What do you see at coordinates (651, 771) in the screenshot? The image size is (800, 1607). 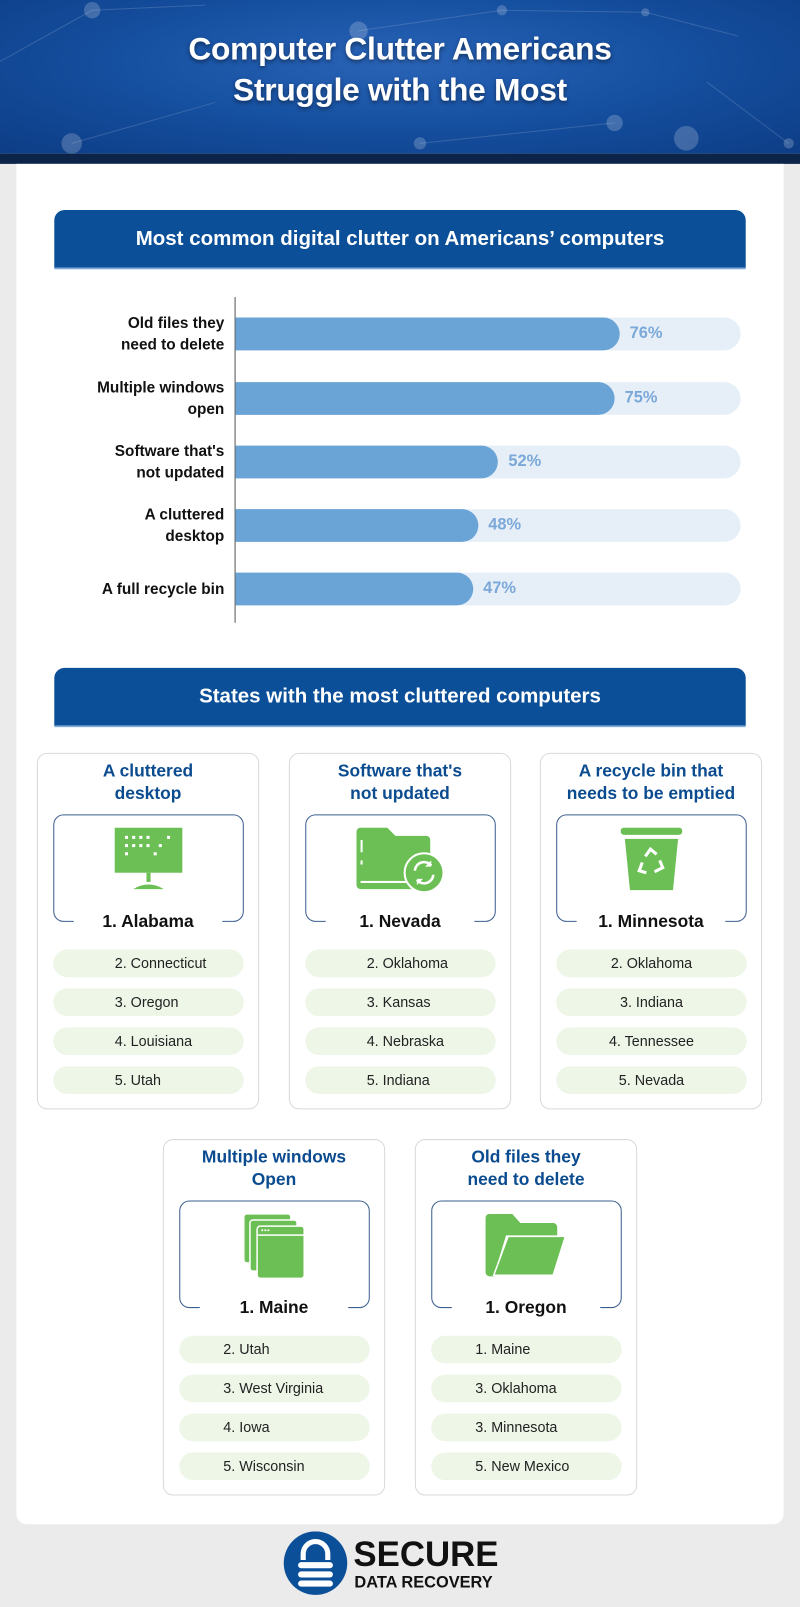 I see `card-title-line: A recycle bin that` at bounding box center [651, 771].